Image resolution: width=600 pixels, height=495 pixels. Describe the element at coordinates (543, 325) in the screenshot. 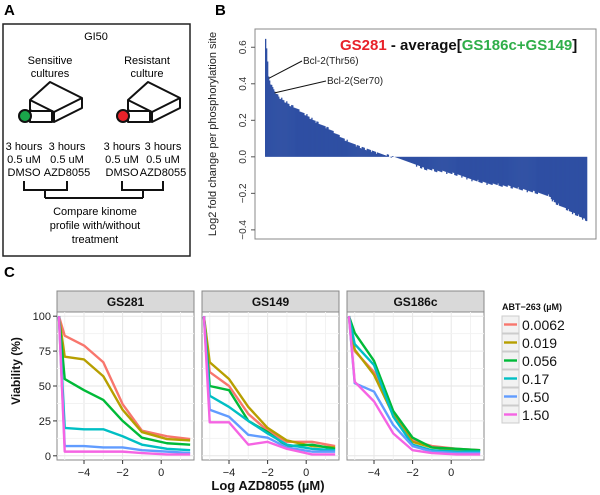

I see `legend-entry: 0.0062` at that location.